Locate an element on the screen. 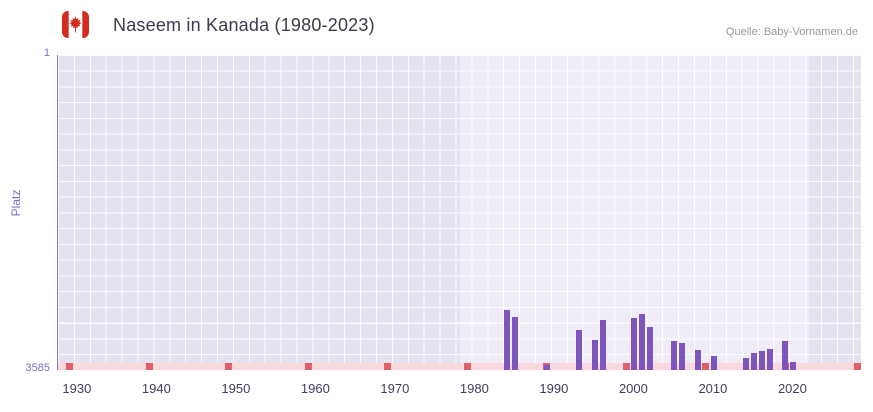 This screenshot has height=412, width=873. x-tick-label: 1940 is located at coordinates (156, 388).